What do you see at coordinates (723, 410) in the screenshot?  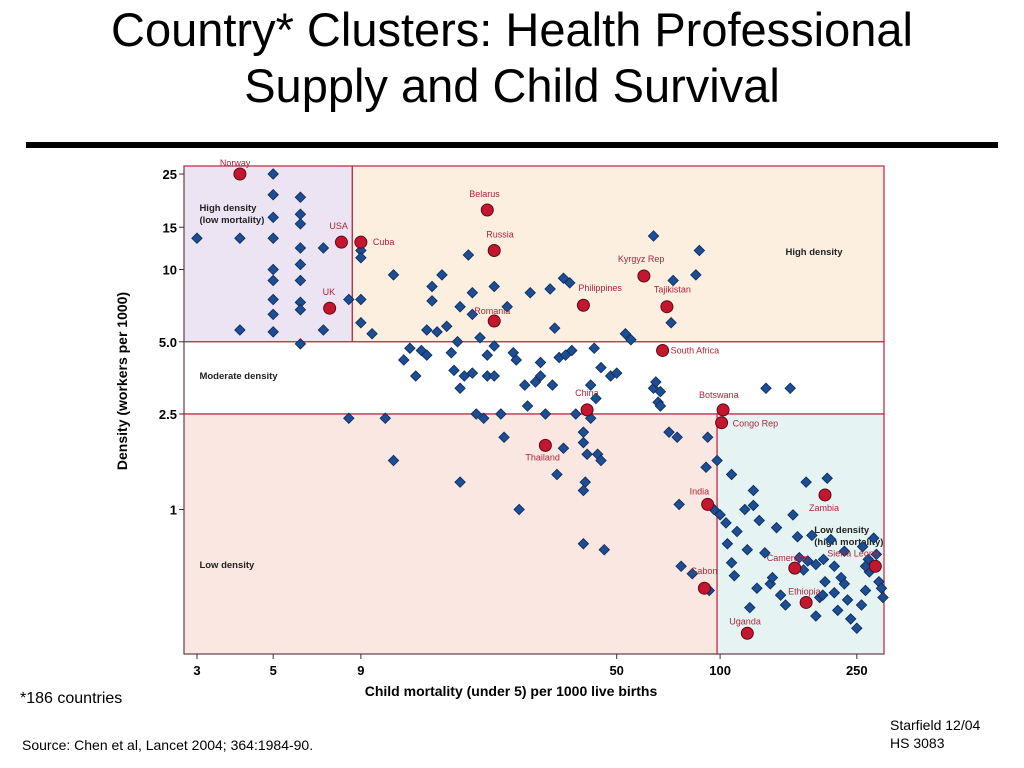 I see `country-point-botswana` at bounding box center [723, 410].